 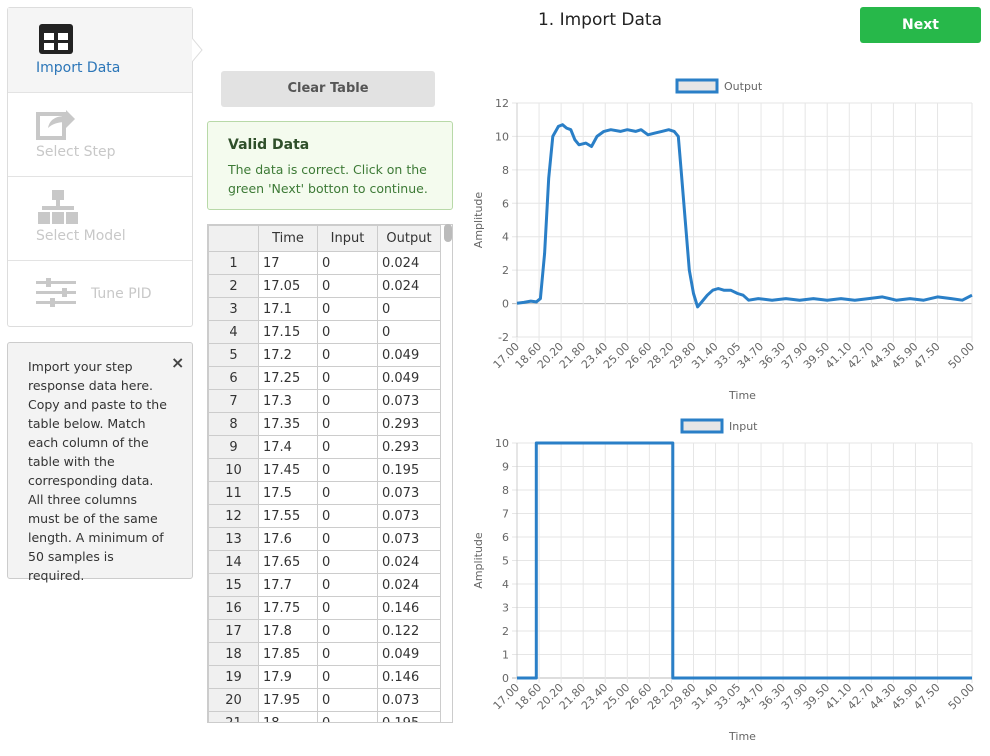 I want to click on table-row: 5 17.2 0 0.049, so click(x=324, y=355).